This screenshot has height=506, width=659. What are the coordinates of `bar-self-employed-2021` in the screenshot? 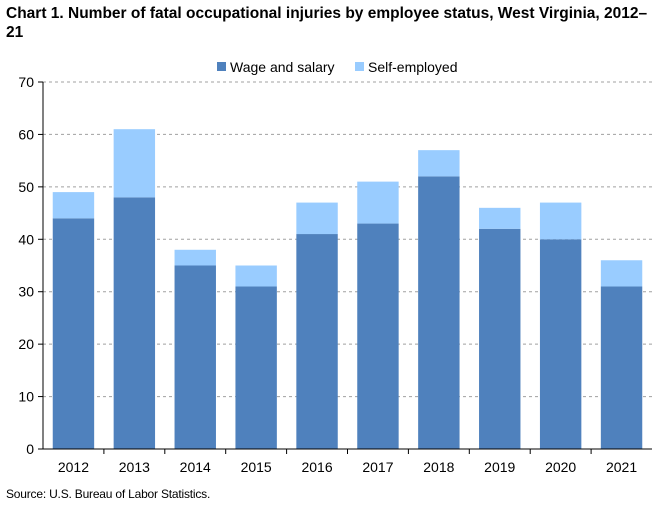 It's located at (621, 273).